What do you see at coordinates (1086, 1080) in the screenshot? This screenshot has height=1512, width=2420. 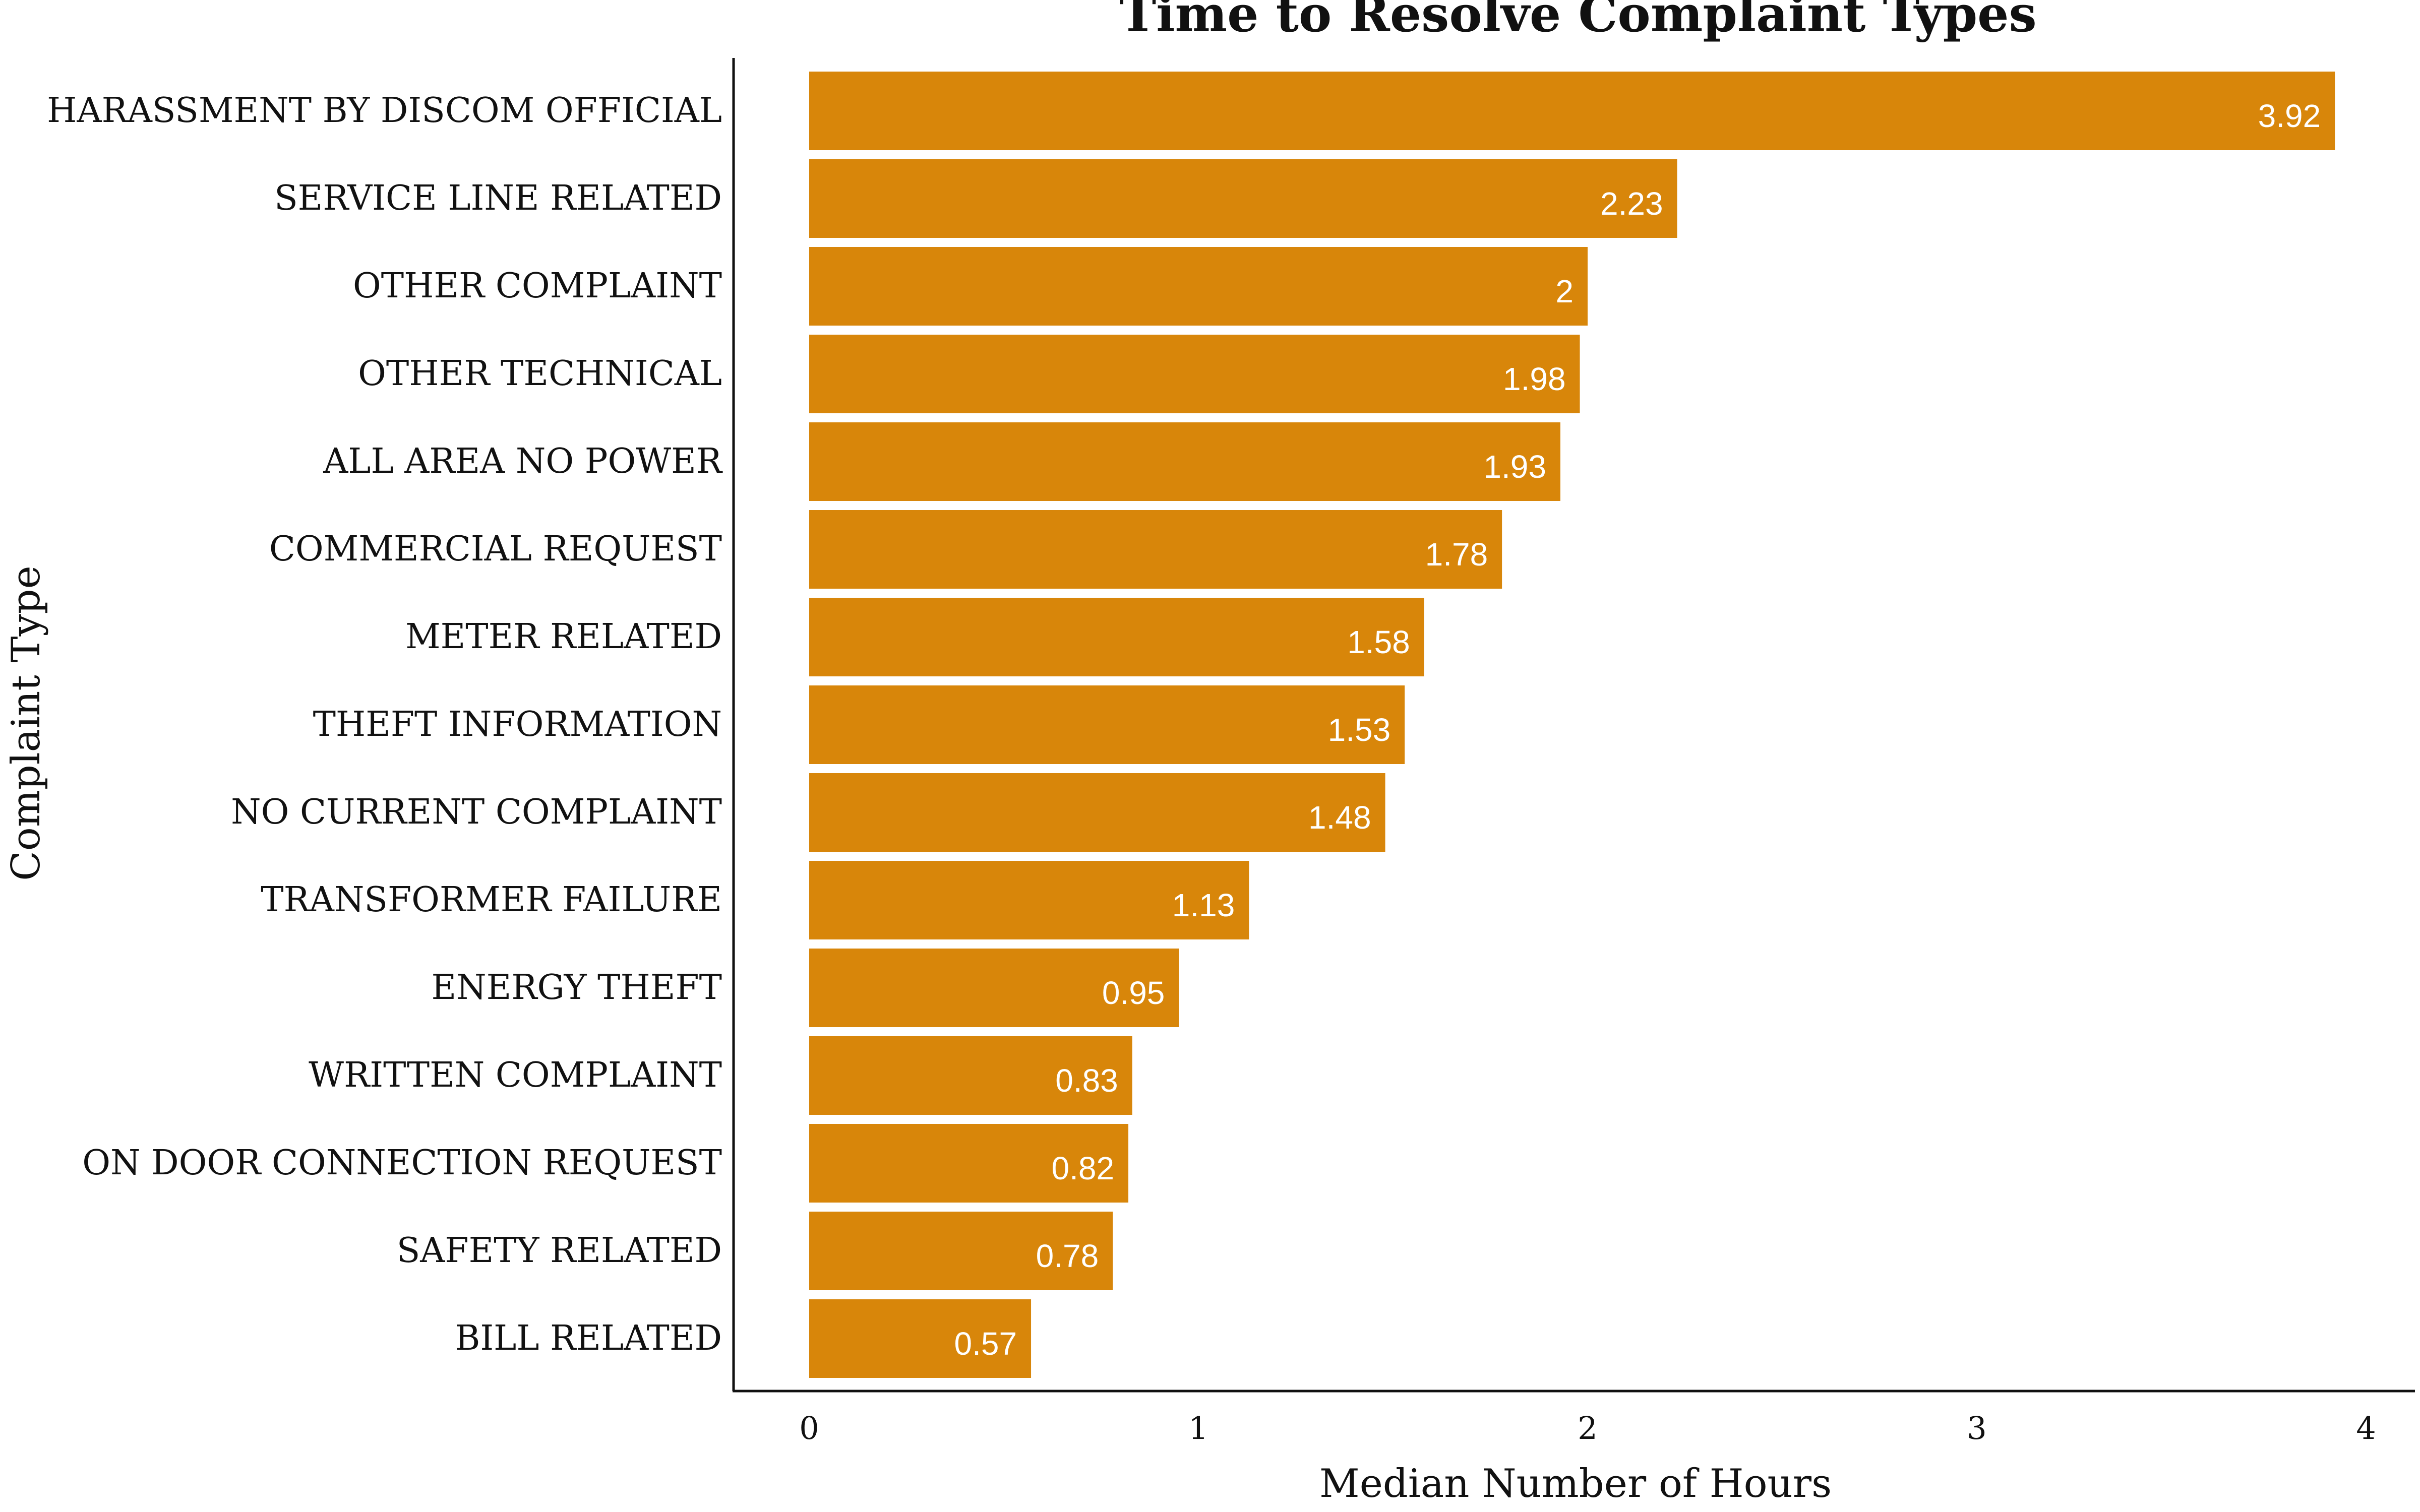 I see `value-label: 0.83` at bounding box center [1086, 1080].